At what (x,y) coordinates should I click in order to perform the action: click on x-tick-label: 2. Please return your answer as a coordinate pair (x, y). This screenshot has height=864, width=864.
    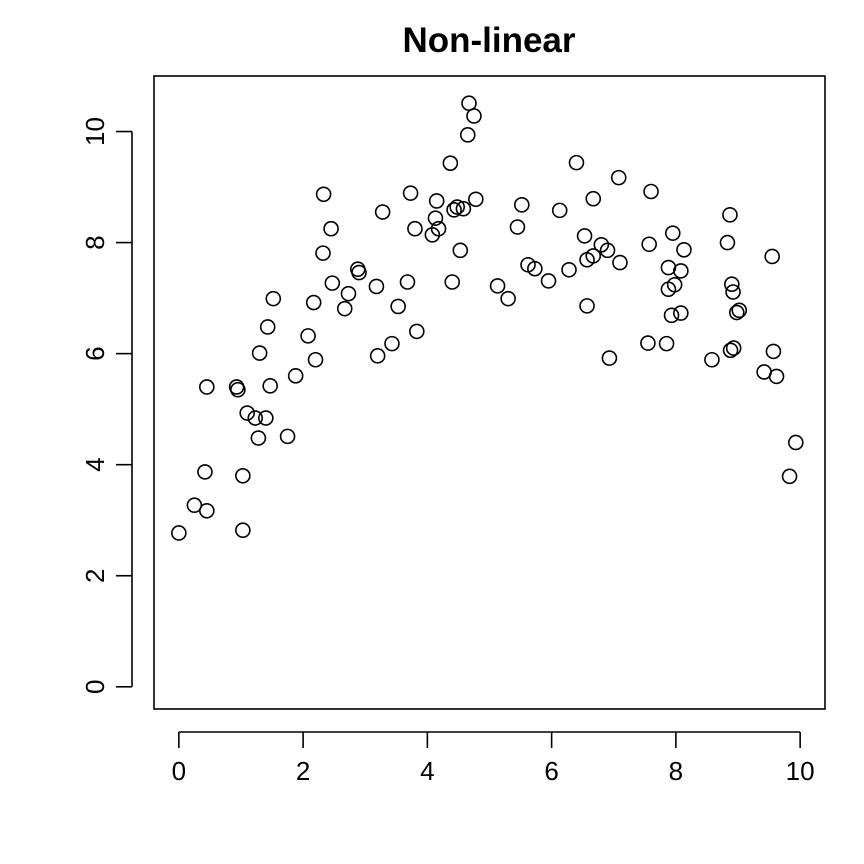
    Looking at the image, I should click on (303, 771).